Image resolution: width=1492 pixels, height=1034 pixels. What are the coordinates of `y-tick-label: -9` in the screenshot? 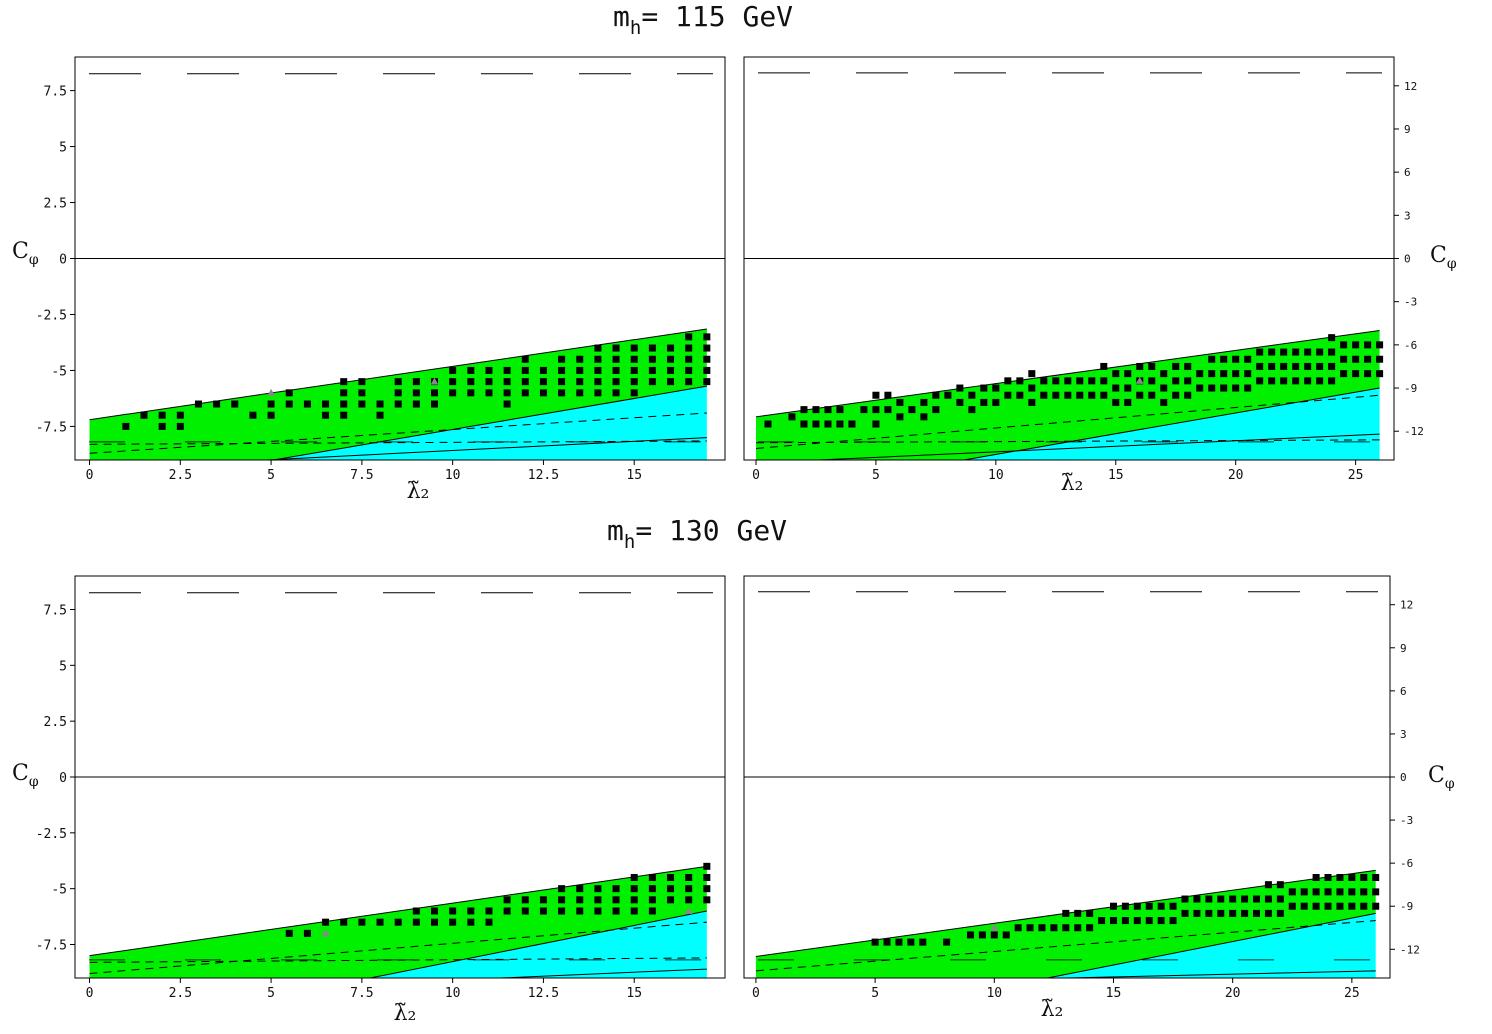 It's located at (1410, 388).